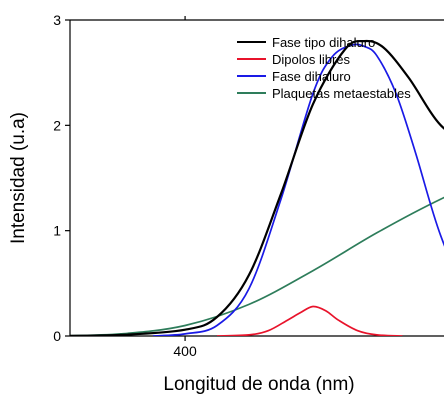 The width and height of the screenshot is (444, 396). What do you see at coordinates (311, 59) in the screenshot?
I see `legend-label: Dipolos libres` at bounding box center [311, 59].